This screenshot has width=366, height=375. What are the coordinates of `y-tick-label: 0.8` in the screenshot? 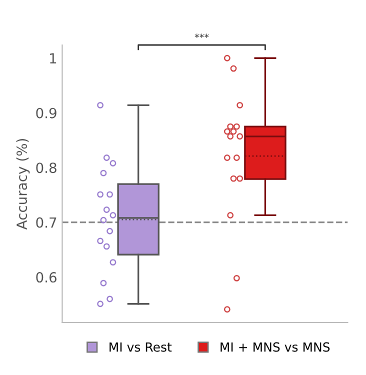 It's located at (46, 168).